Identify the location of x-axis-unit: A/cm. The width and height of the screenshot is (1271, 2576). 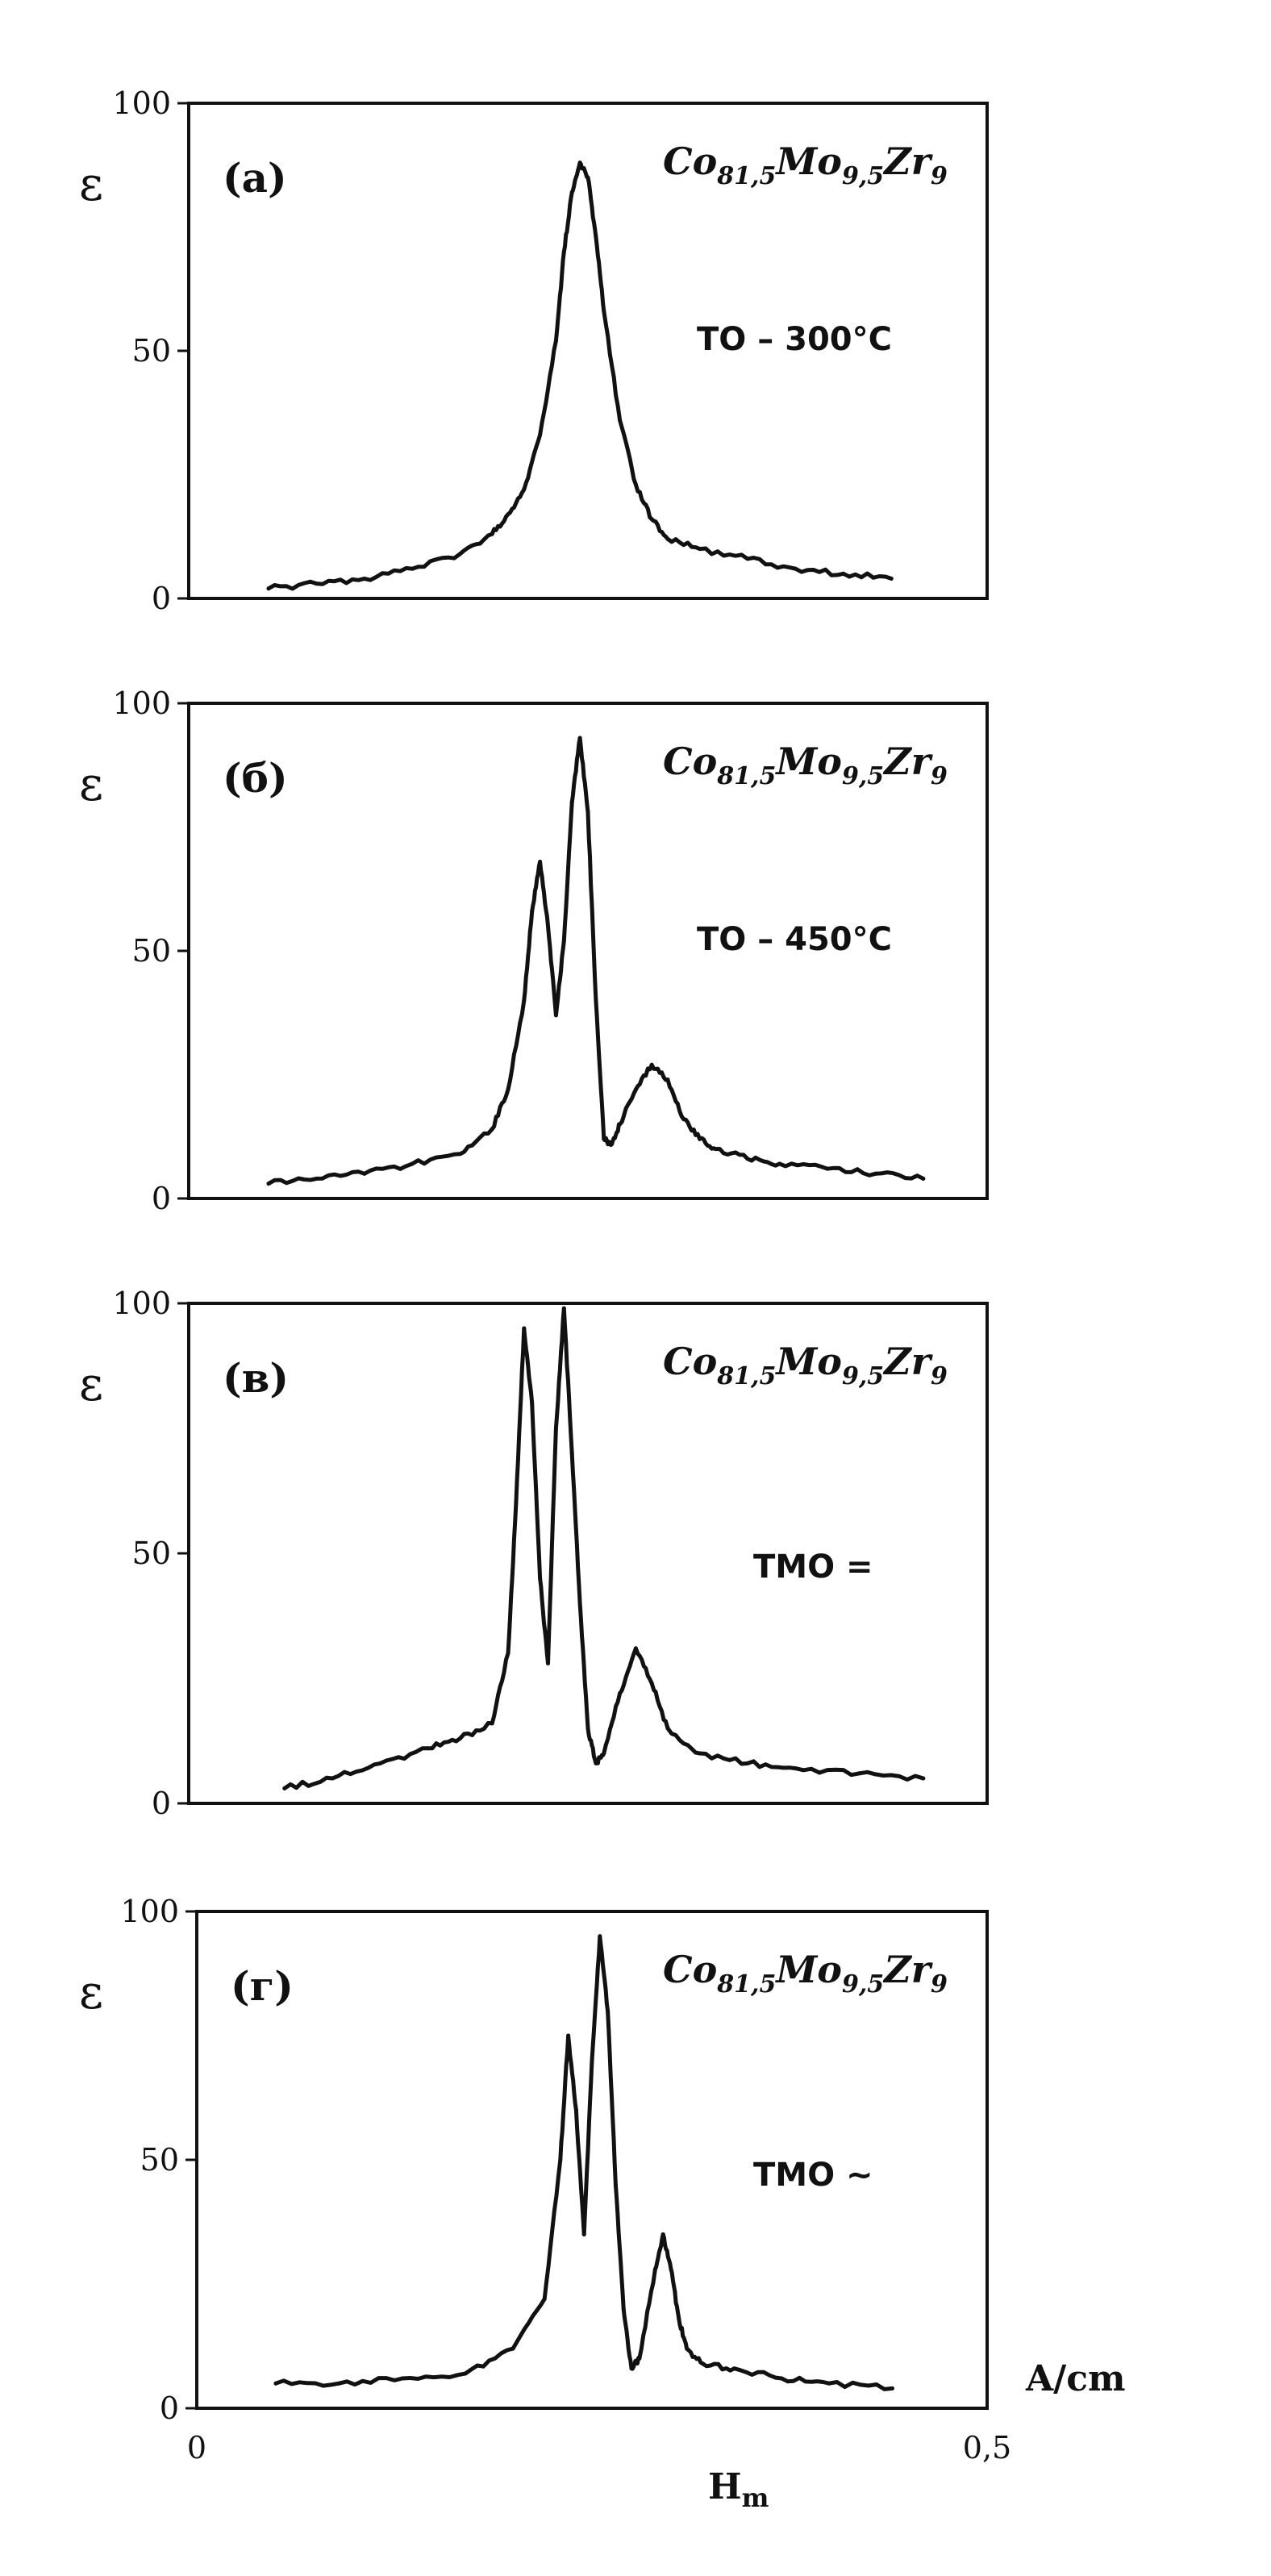
(1075, 2378).